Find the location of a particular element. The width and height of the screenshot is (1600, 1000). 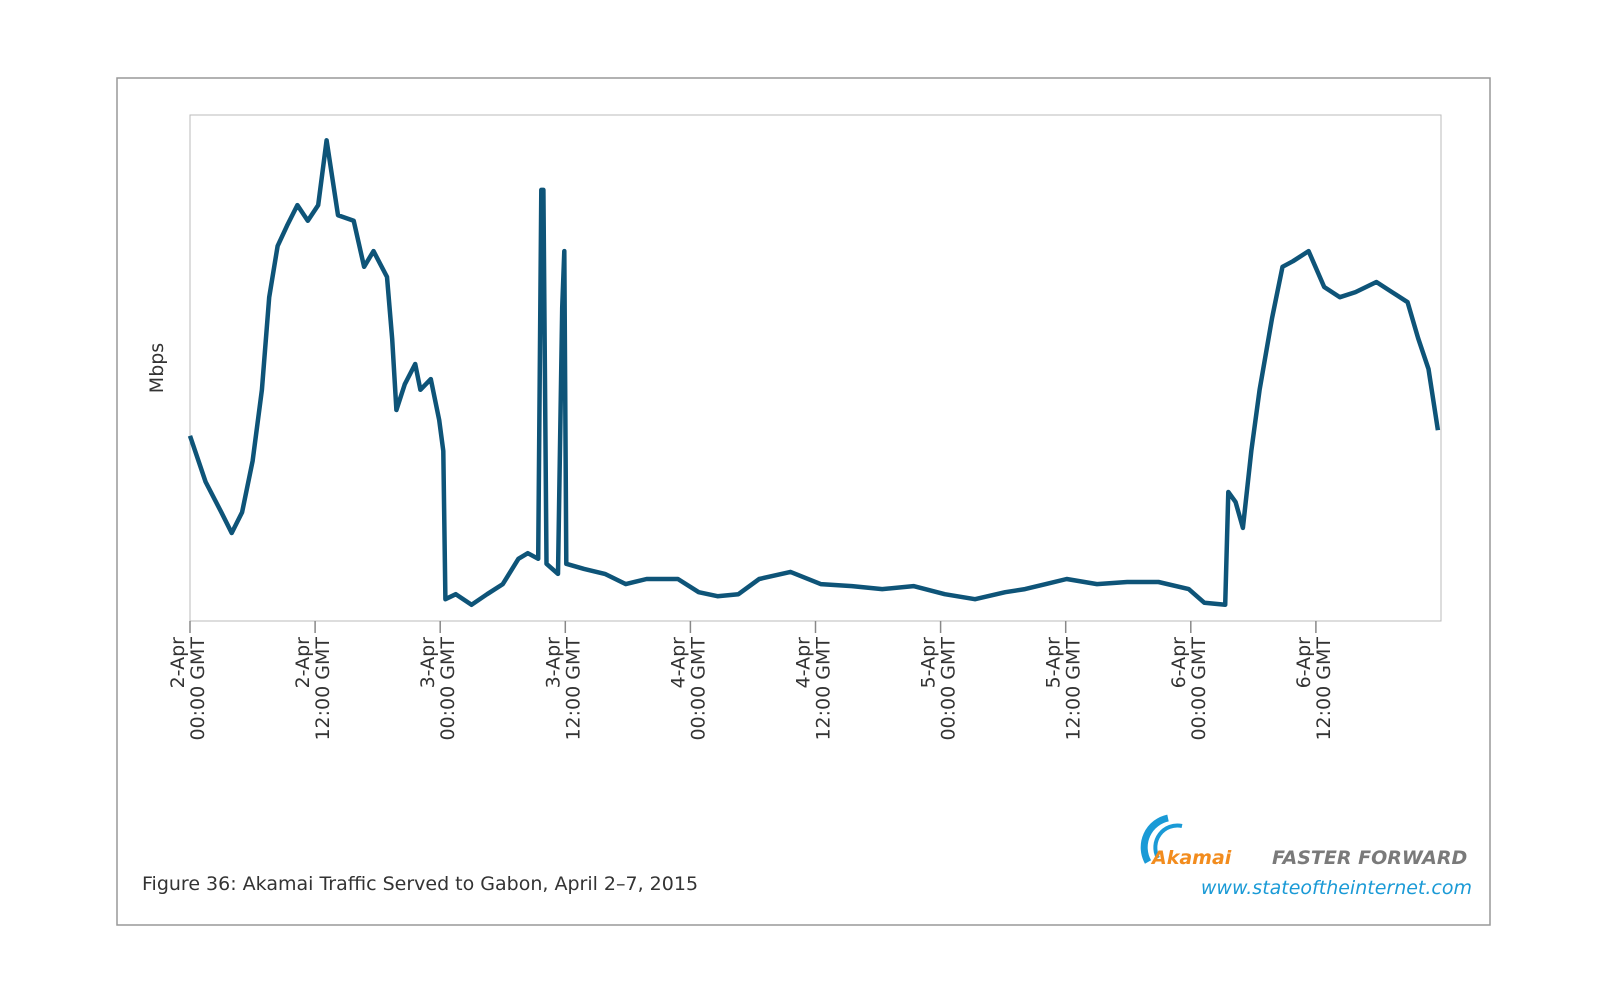

x-tick-label: 6-Apr00:00 GMT is located at coordinates (1189, 689).